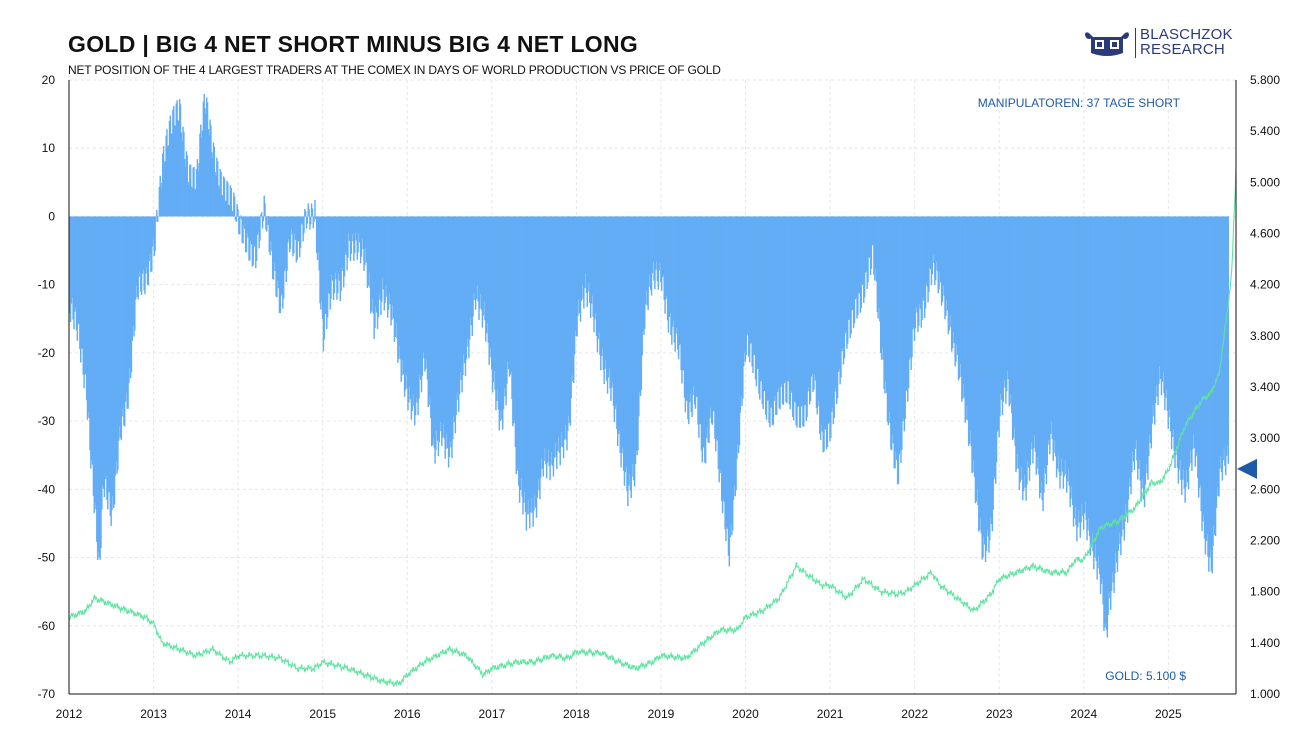  I want to click on manipulators-annotation: MANIPULATOREN: 37 TAGE SHORT, so click(1079, 103).